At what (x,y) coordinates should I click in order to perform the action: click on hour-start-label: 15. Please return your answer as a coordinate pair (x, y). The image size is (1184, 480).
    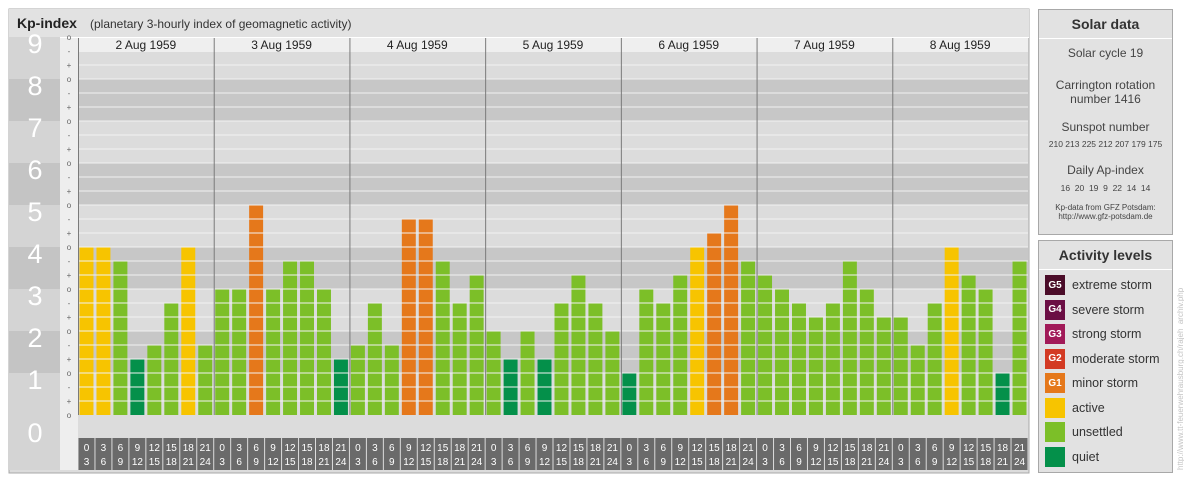
    Looking at the image, I should click on (986, 448).